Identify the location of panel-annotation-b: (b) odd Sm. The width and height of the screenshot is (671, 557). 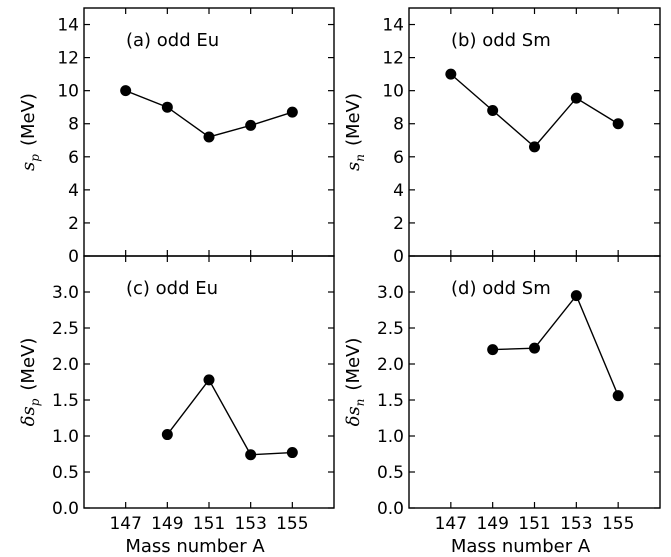
(501, 40).